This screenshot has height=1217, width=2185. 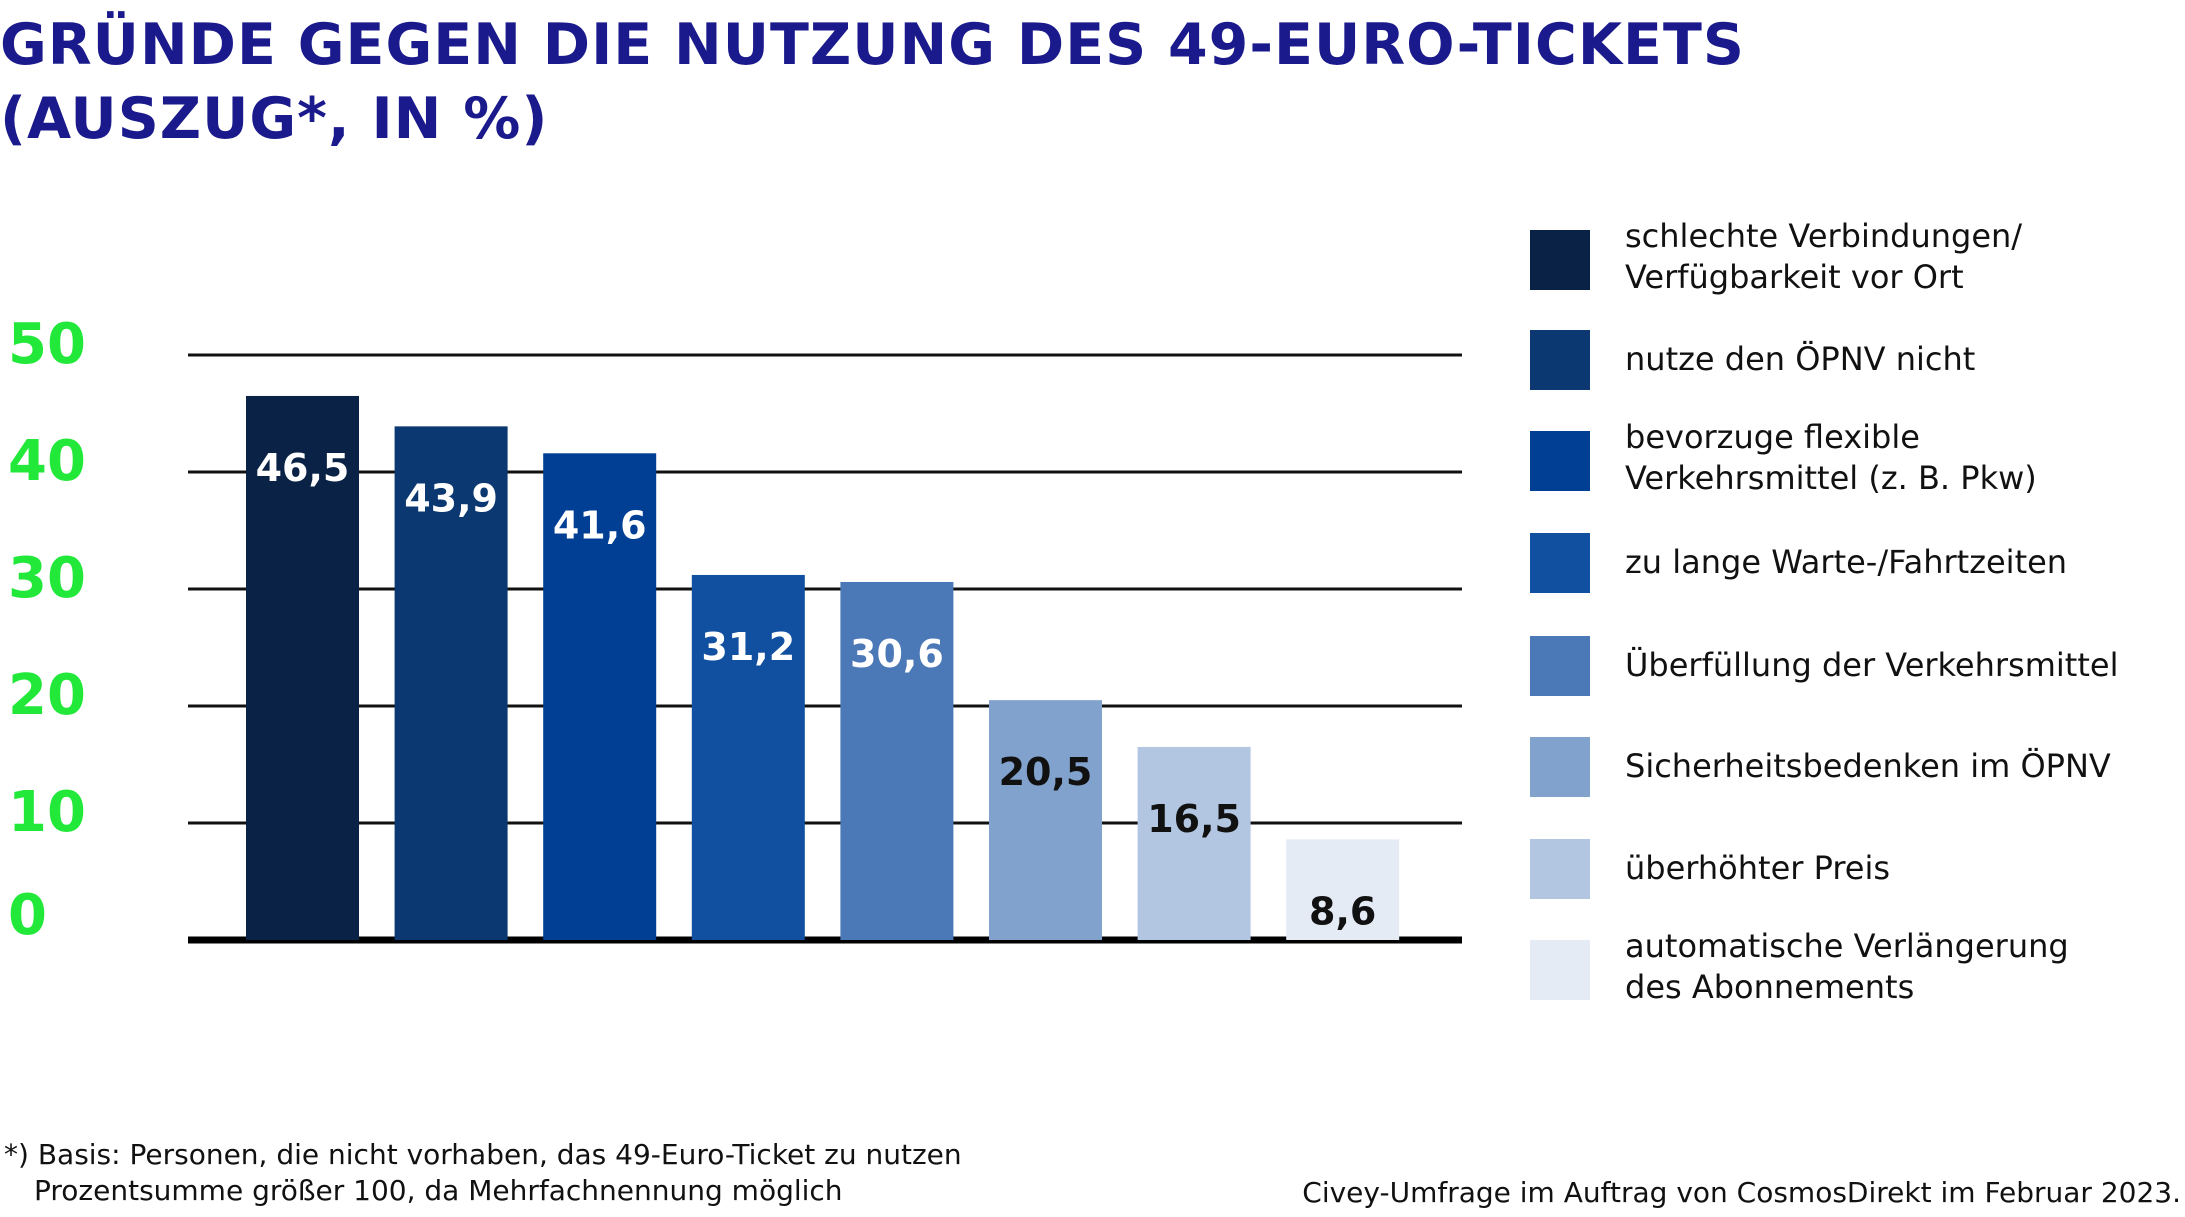 What do you see at coordinates (27, 915) in the screenshot?
I see `y-tick-label: 0` at bounding box center [27, 915].